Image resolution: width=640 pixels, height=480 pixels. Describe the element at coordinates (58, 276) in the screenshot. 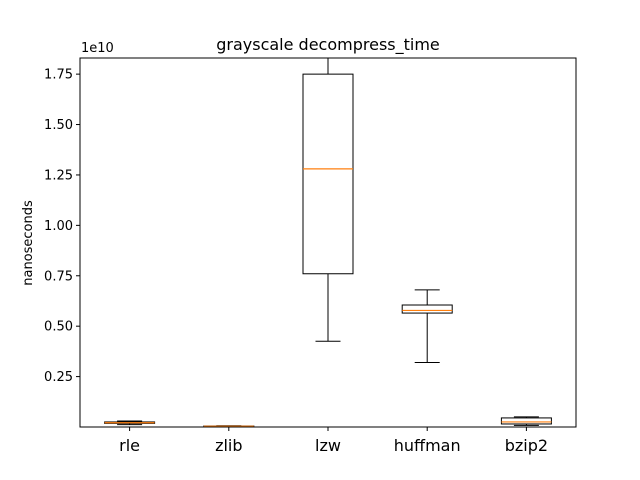

I see `y-tick-label: 0.75` at that location.